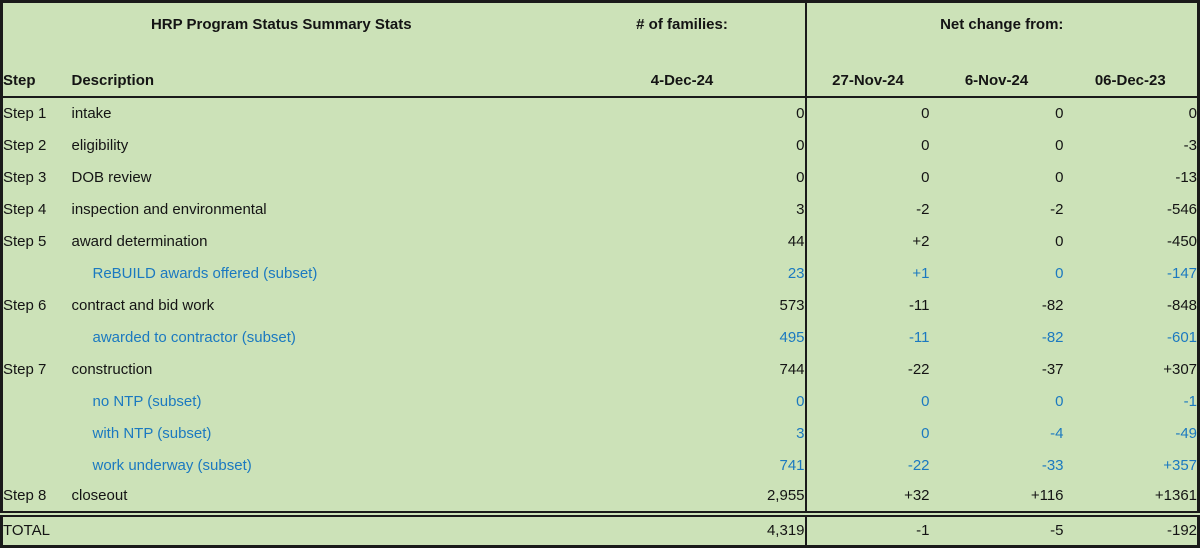 This screenshot has width=1200, height=548. Describe the element at coordinates (25, 177) in the screenshot. I see `row-step-label: Step 3` at that location.